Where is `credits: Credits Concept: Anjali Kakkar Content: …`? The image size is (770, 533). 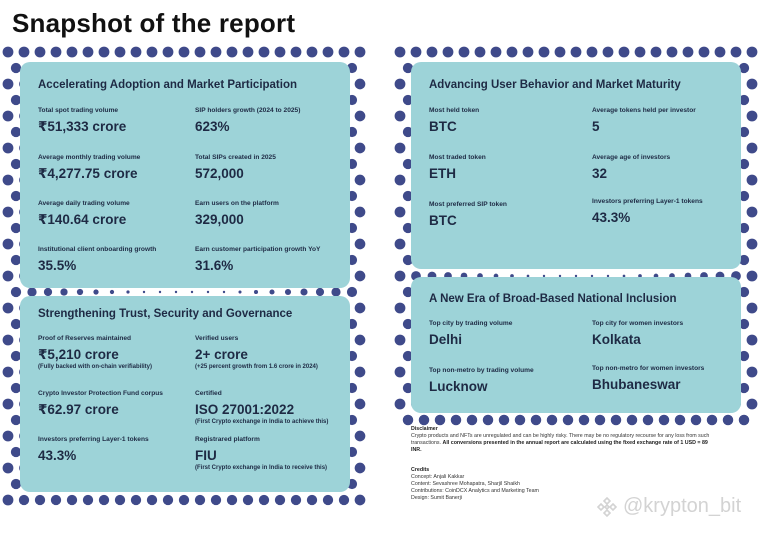 credits: Credits Concept: Anjali Kakkar Content: … is located at coordinates (561, 484).